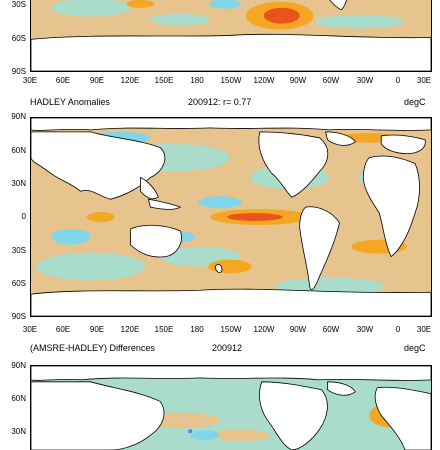  I want to click on middle-cool-west-pacific, so click(220, 202).